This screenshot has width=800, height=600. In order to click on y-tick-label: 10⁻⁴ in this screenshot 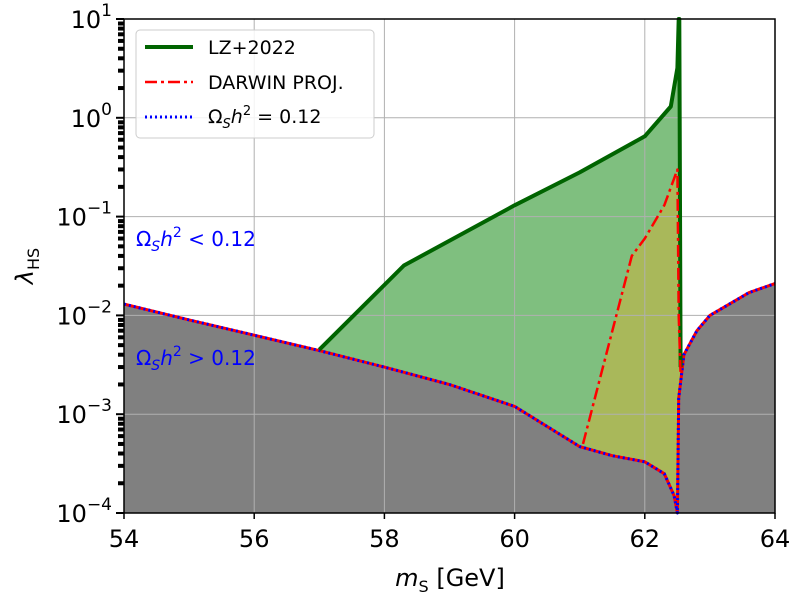, I will do `click(84, 511)`.